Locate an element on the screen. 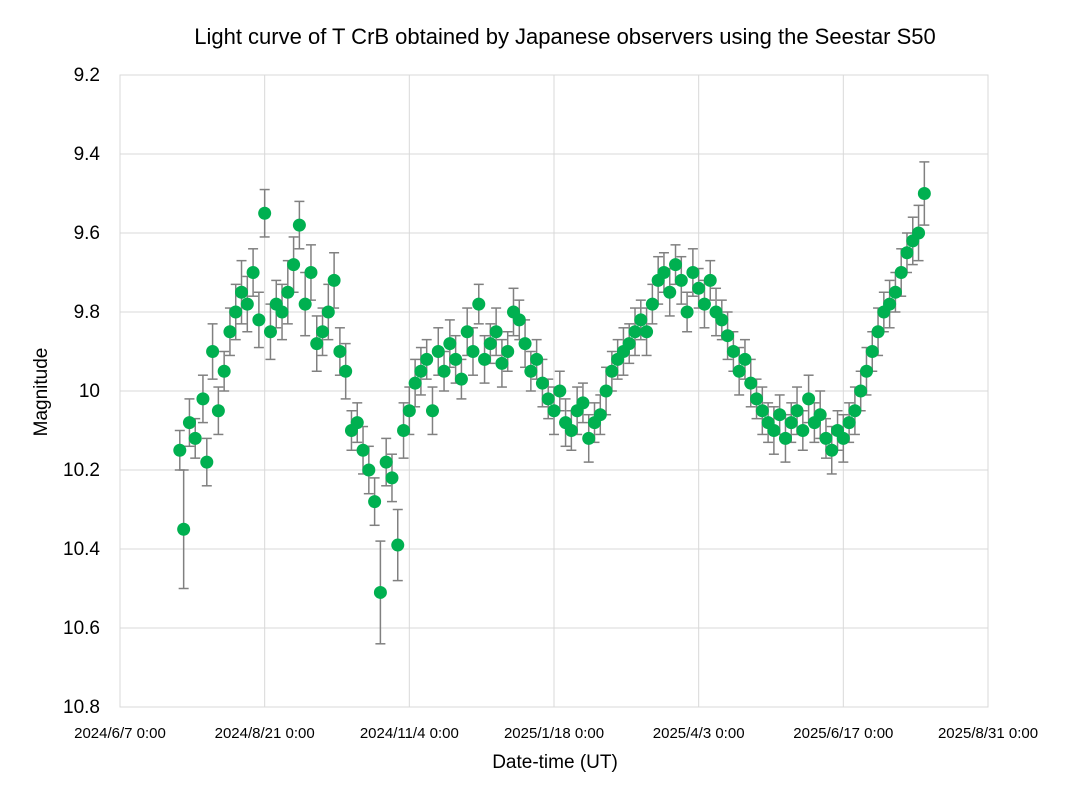 The height and width of the screenshot is (804, 1070). y-tick-labels: 9.2 9.4 9.6 9.8 10 10.2 10.4 10.6 10.8 is located at coordinates (81, 391).